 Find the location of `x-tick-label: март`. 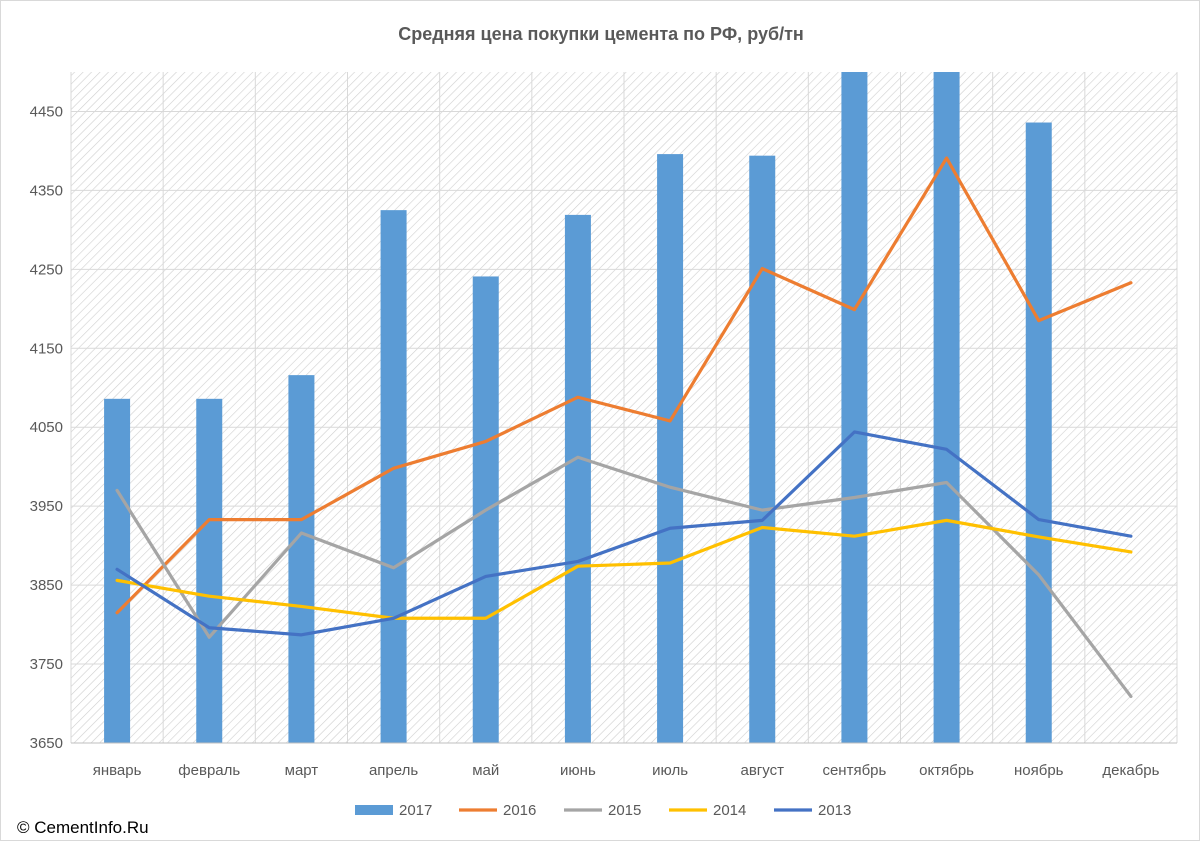

x-tick-label: март is located at coordinates (302, 770).